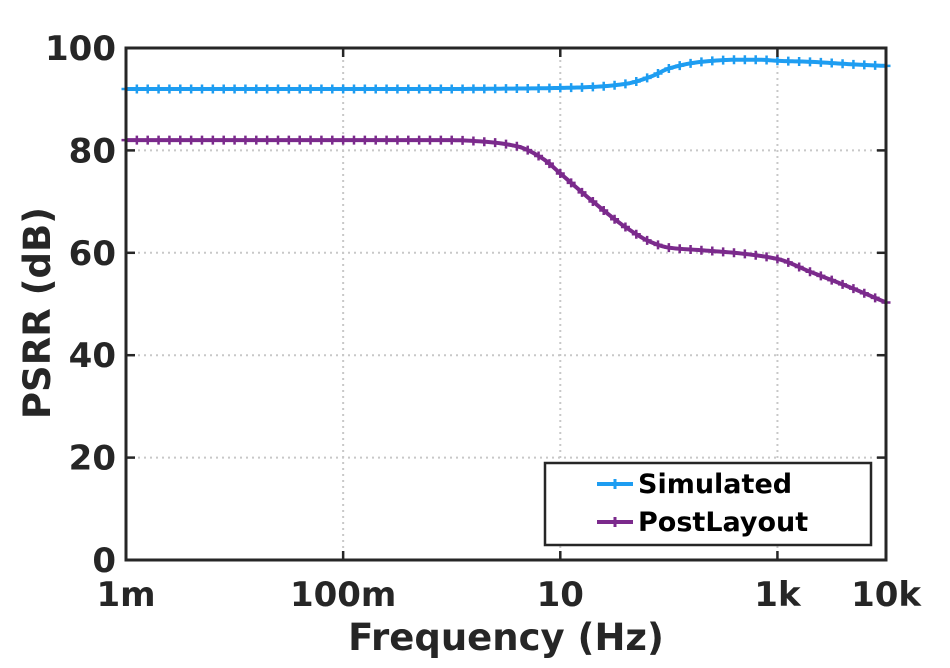 The image size is (950, 668). What do you see at coordinates (723, 522) in the screenshot?
I see `legend-postlayout-label: PostLayout` at bounding box center [723, 522].